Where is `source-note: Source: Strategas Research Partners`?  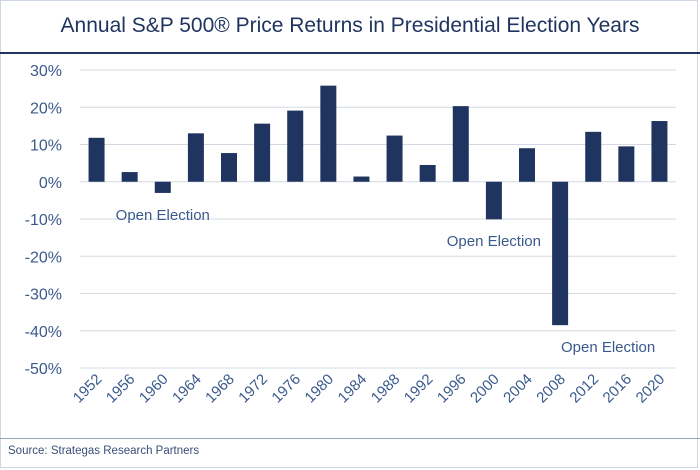 source-note: Source: Strategas Research Partners is located at coordinates (104, 451).